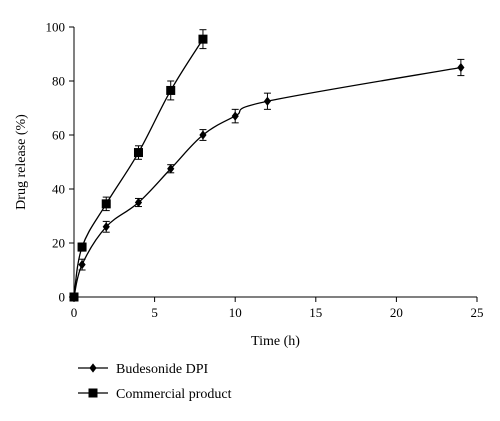 Image resolution: width=500 pixels, height=421 pixels. What do you see at coordinates (58, 189) in the screenshot?
I see `y-tick-label: 40` at bounding box center [58, 189].